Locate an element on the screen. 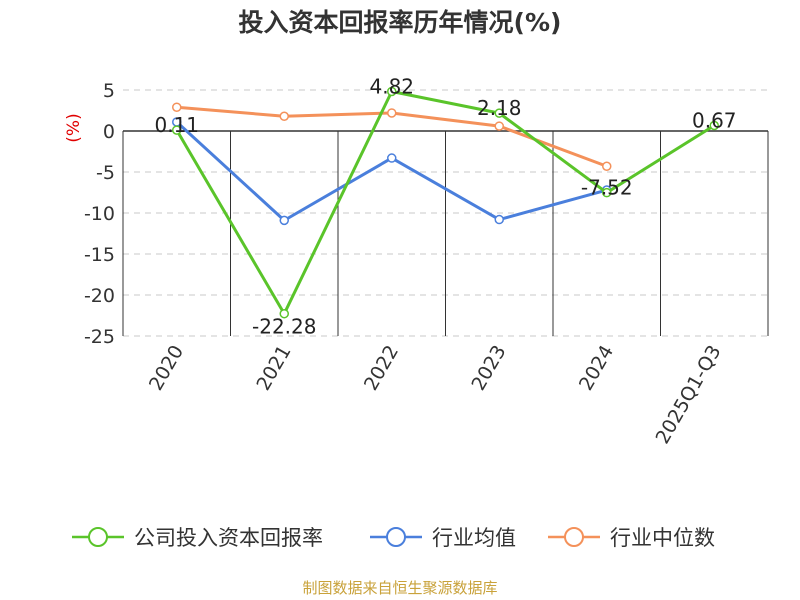 The height and width of the screenshot is (600, 800). x-tick-label: 2022 is located at coordinates (381, 368).